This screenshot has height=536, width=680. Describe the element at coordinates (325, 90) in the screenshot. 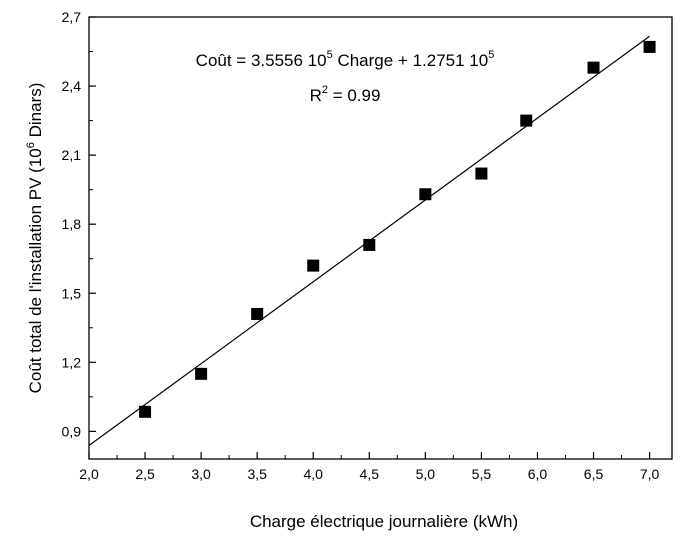

I see `r2-exponent: 2` at that location.